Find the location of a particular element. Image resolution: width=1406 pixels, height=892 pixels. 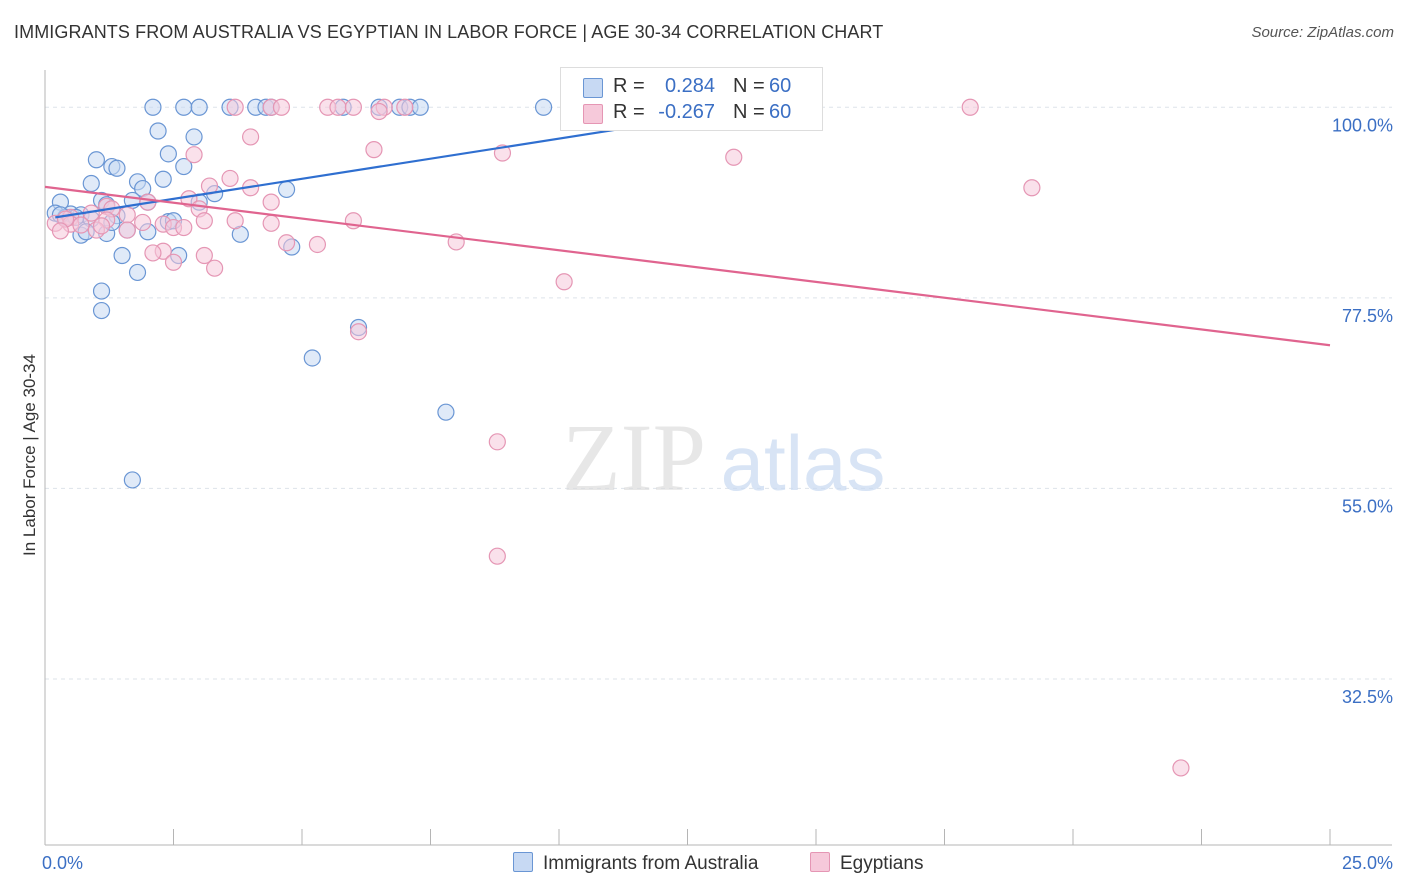

y-axis-label: In Labor Force | Age 30-34 is located at coordinates (29, 455).